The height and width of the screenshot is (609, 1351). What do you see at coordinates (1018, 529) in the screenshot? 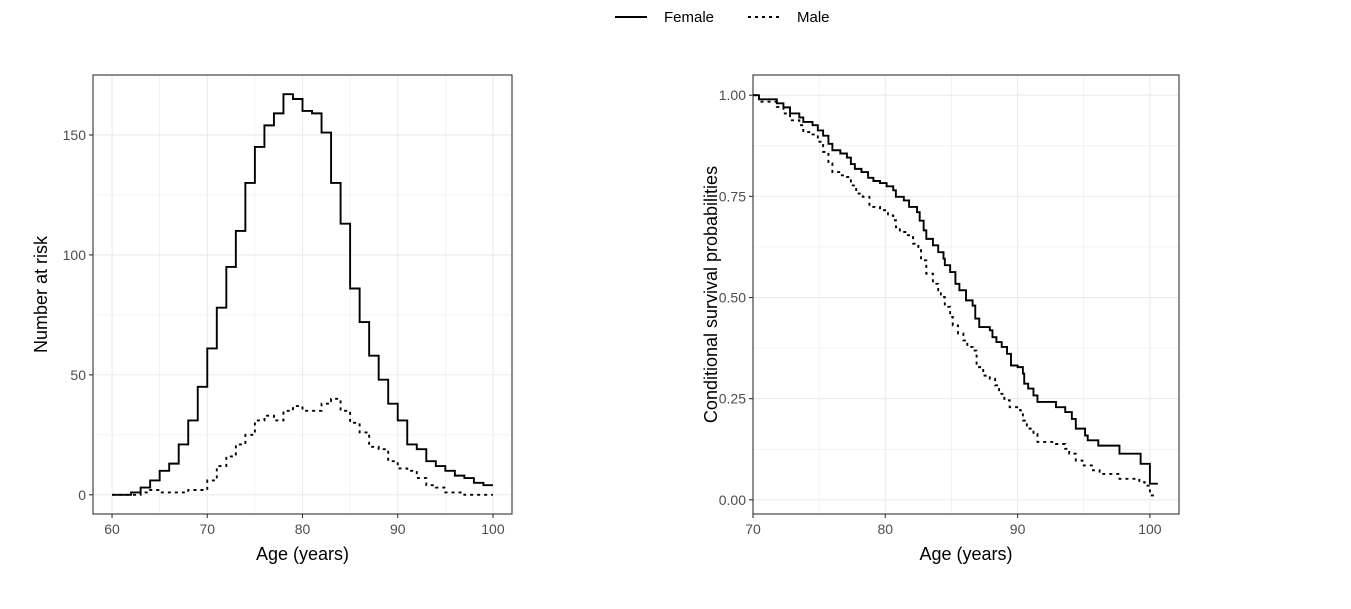
I see `right-x-tick-label: 90` at bounding box center [1018, 529].